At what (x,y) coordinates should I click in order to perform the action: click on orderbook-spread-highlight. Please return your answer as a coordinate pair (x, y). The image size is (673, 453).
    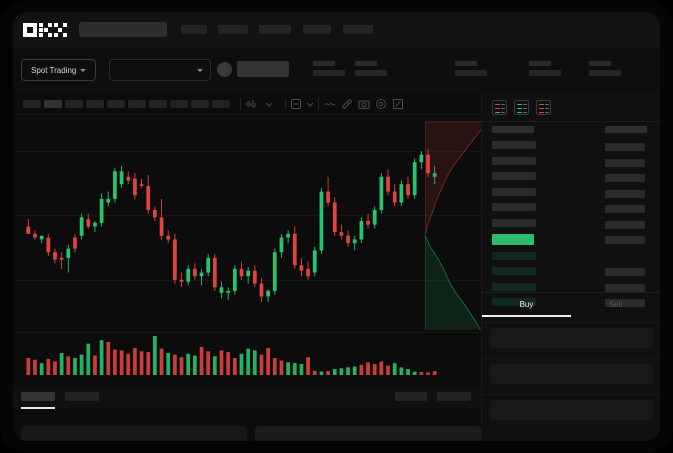
    Looking at the image, I should click on (513, 239).